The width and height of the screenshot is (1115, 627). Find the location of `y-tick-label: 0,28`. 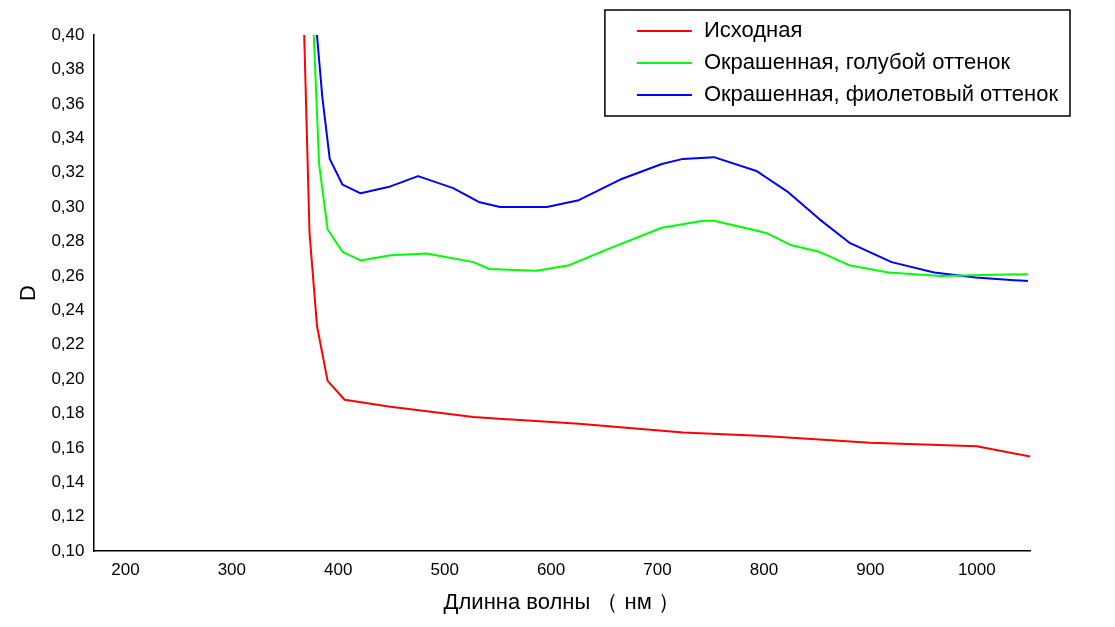

y-tick-label: 0,28 is located at coordinates (68, 241).